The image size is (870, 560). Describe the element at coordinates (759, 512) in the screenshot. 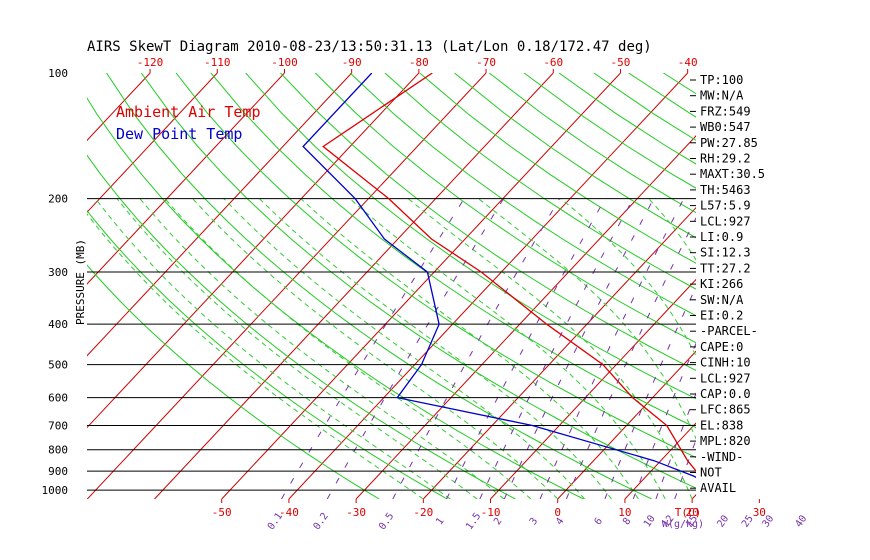

I see `bottom-temp-tick-label: 30` at that location.